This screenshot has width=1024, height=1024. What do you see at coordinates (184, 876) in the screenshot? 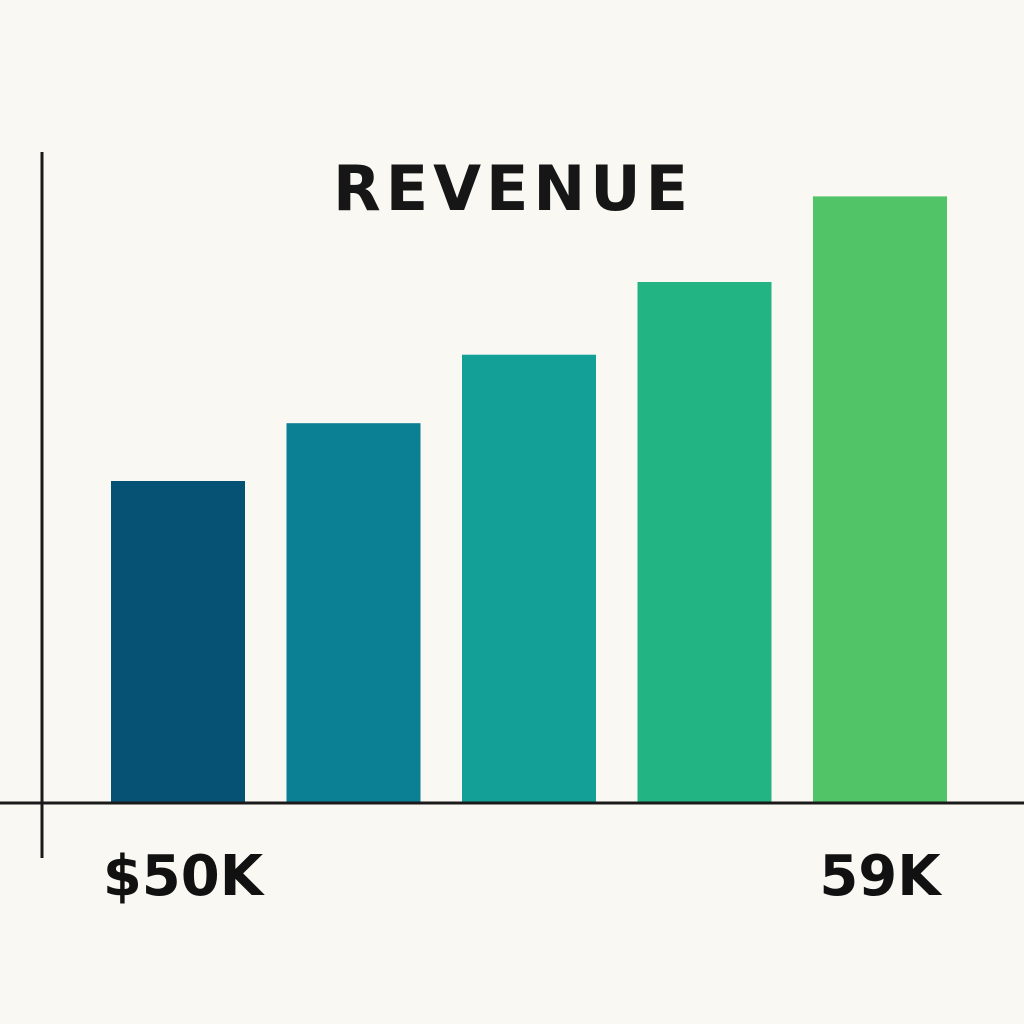
I see `start-value-label: $50K` at bounding box center [184, 876].